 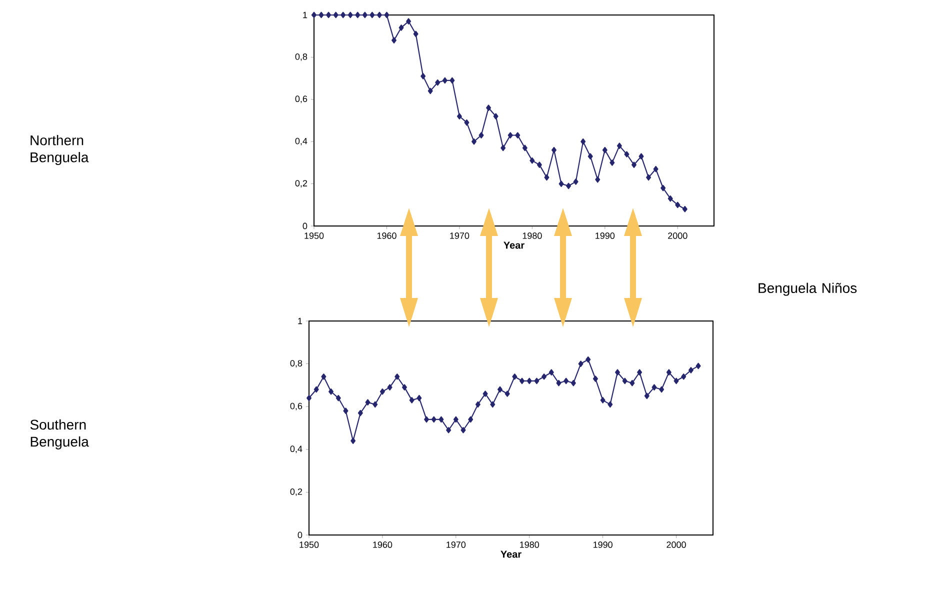 What do you see at coordinates (59, 434) in the screenshot?
I see `text: Southern Benguela` at bounding box center [59, 434].